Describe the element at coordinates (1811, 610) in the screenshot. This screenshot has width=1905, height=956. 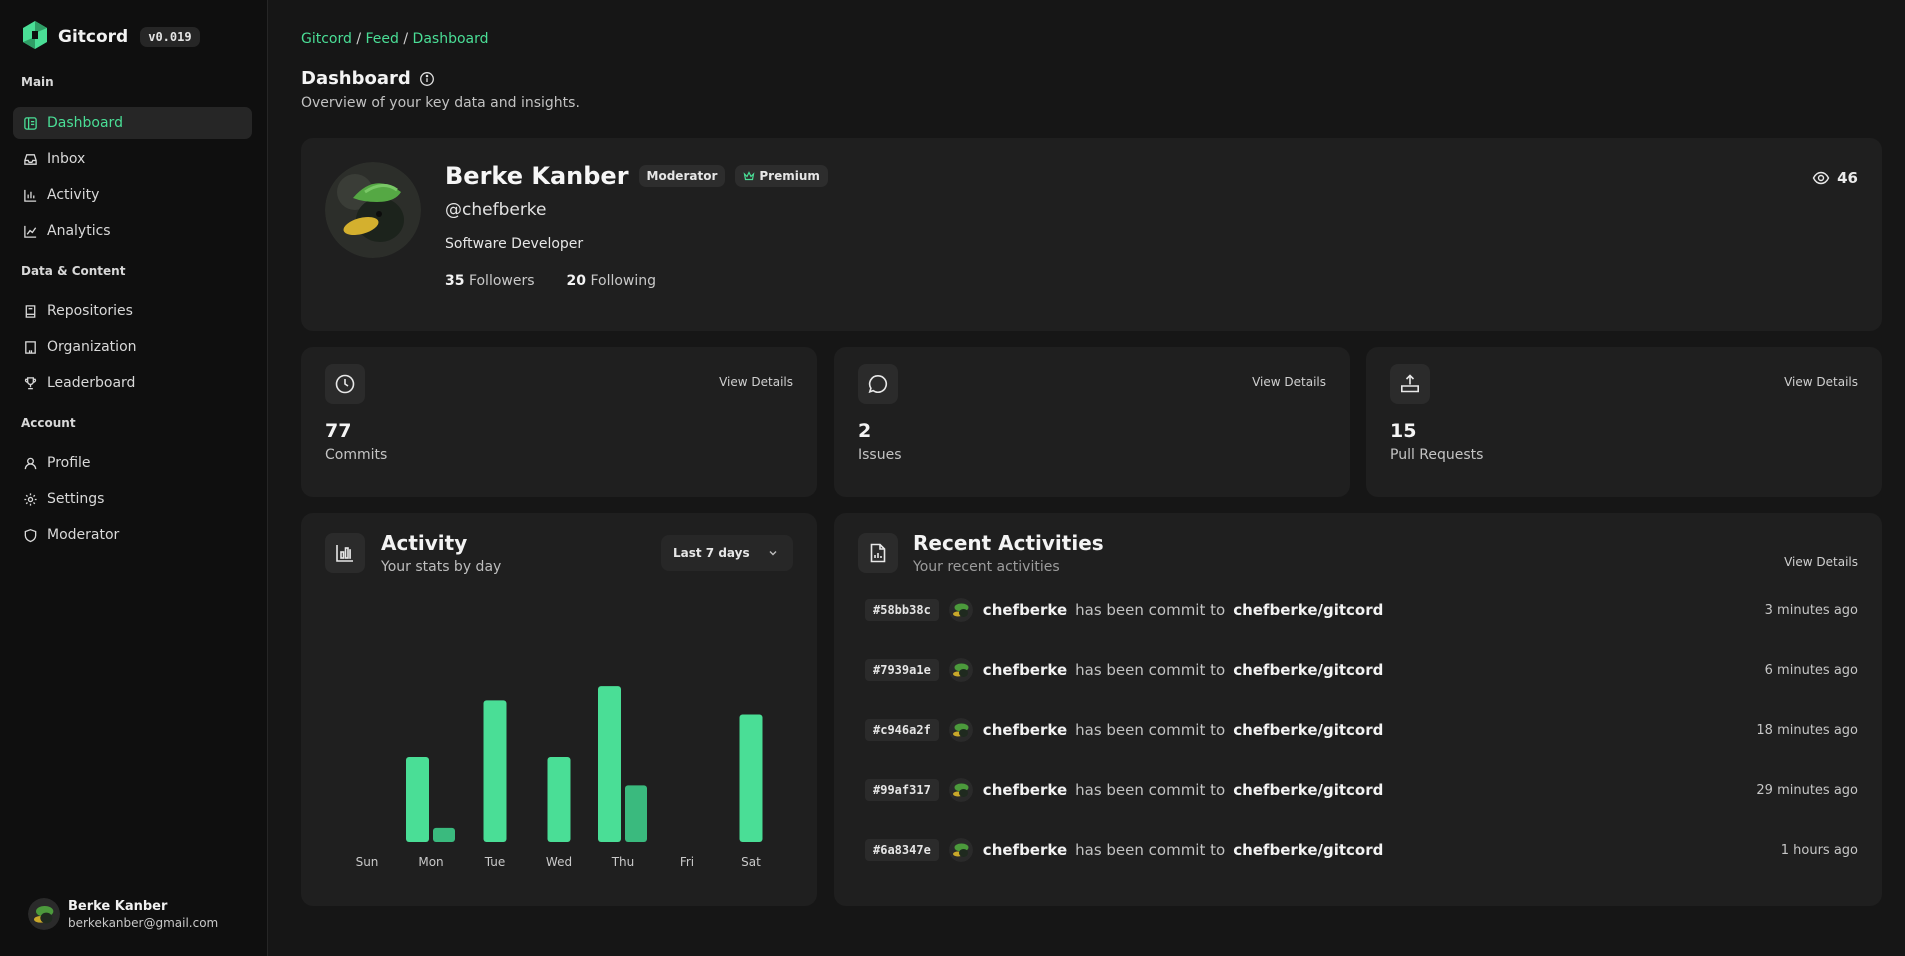
I see `commit-time: 3 minutes ago` at that location.